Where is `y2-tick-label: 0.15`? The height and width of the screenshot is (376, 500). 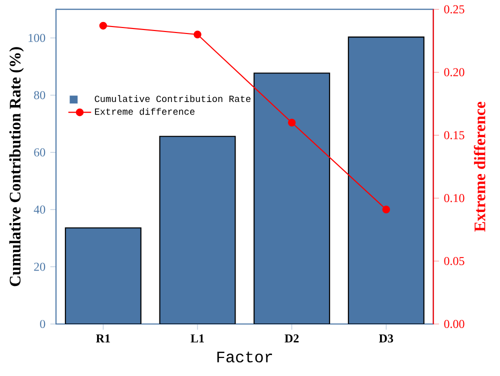
y2-tick-label: 0.15 is located at coordinates (454, 135).